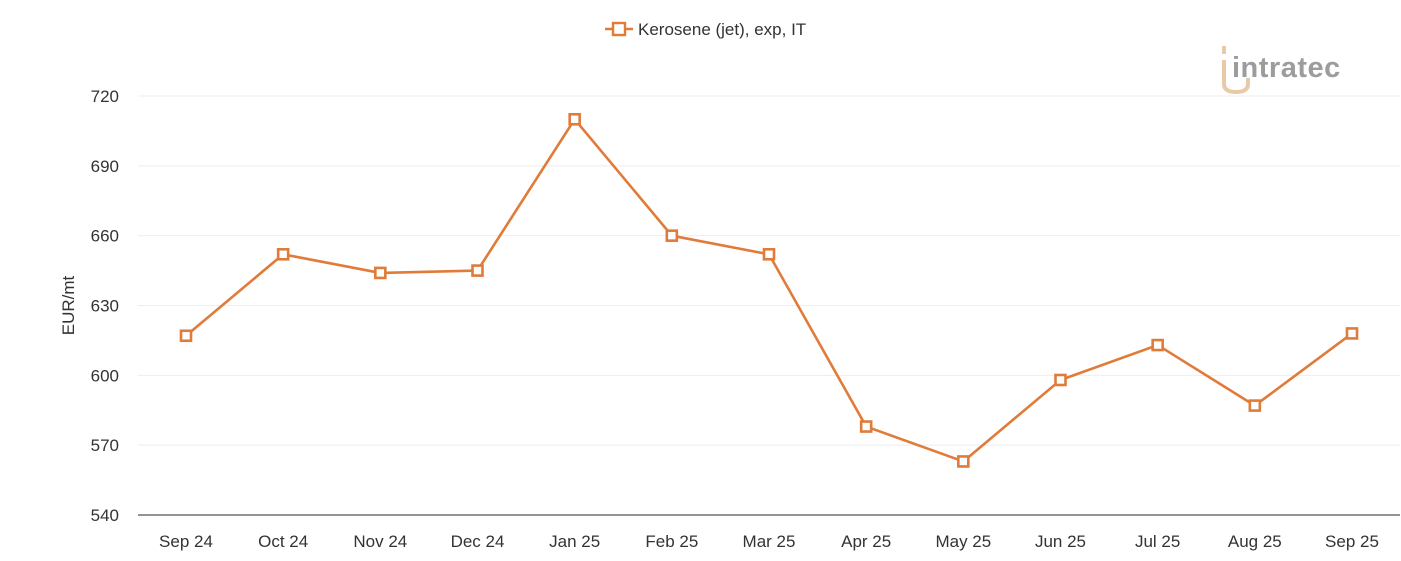  What do you see at coordinates (722, 29) in the screenshot?
I see `legend-label: Kerosene (jet), exp, IT` at bounding box center [722, 29].